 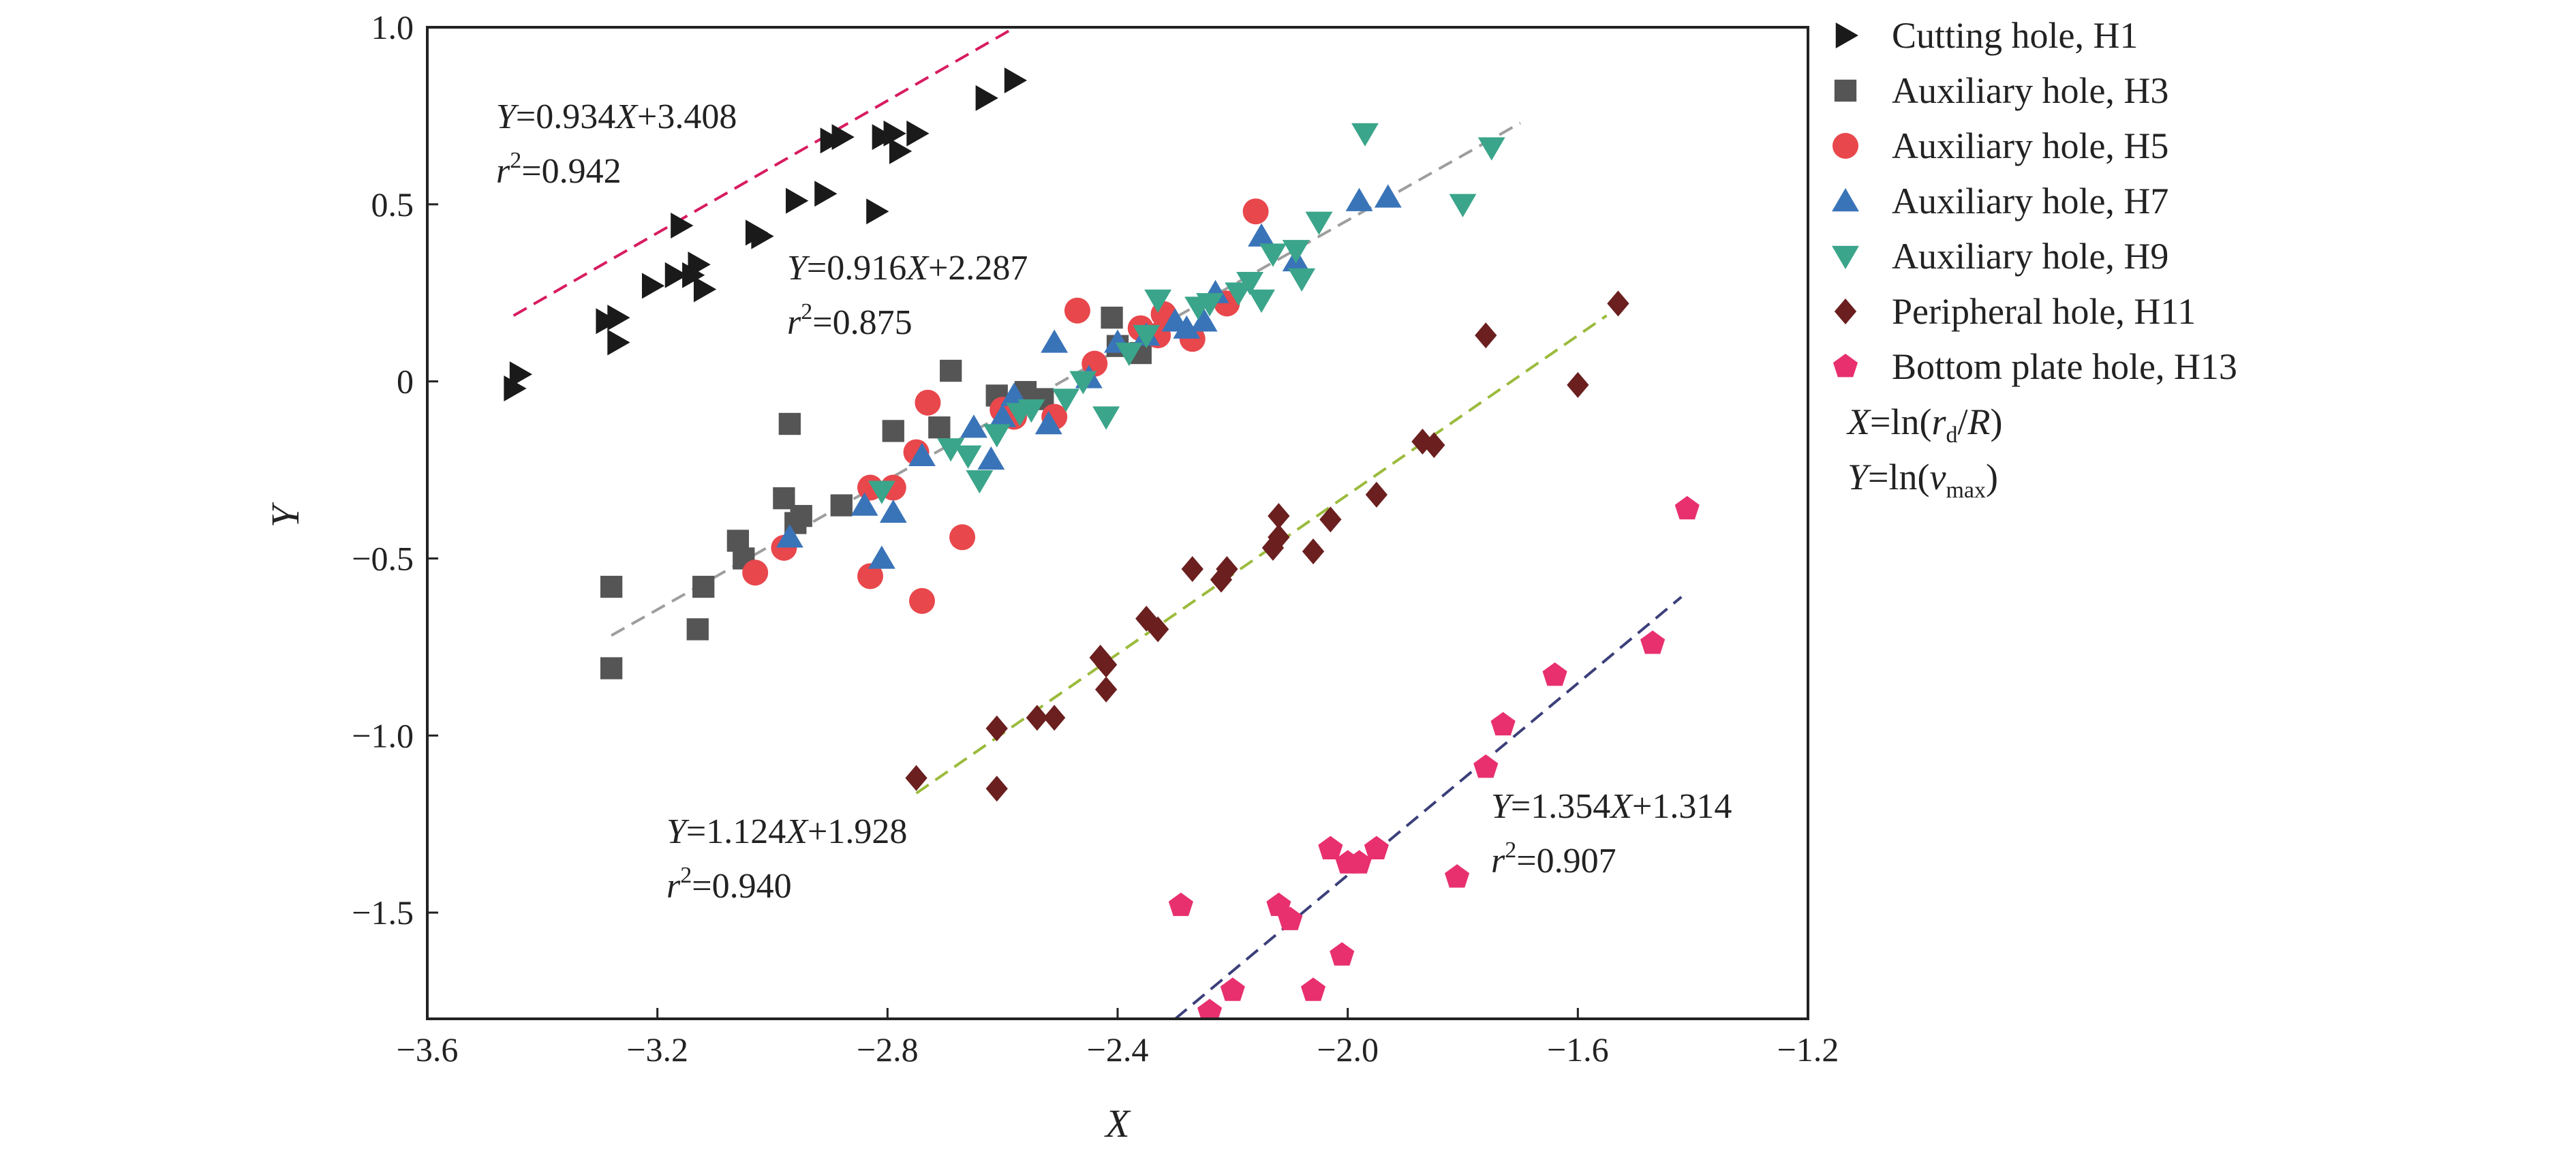 I want to click on y-tick-label: −1.5, so click(x=383, y=912).